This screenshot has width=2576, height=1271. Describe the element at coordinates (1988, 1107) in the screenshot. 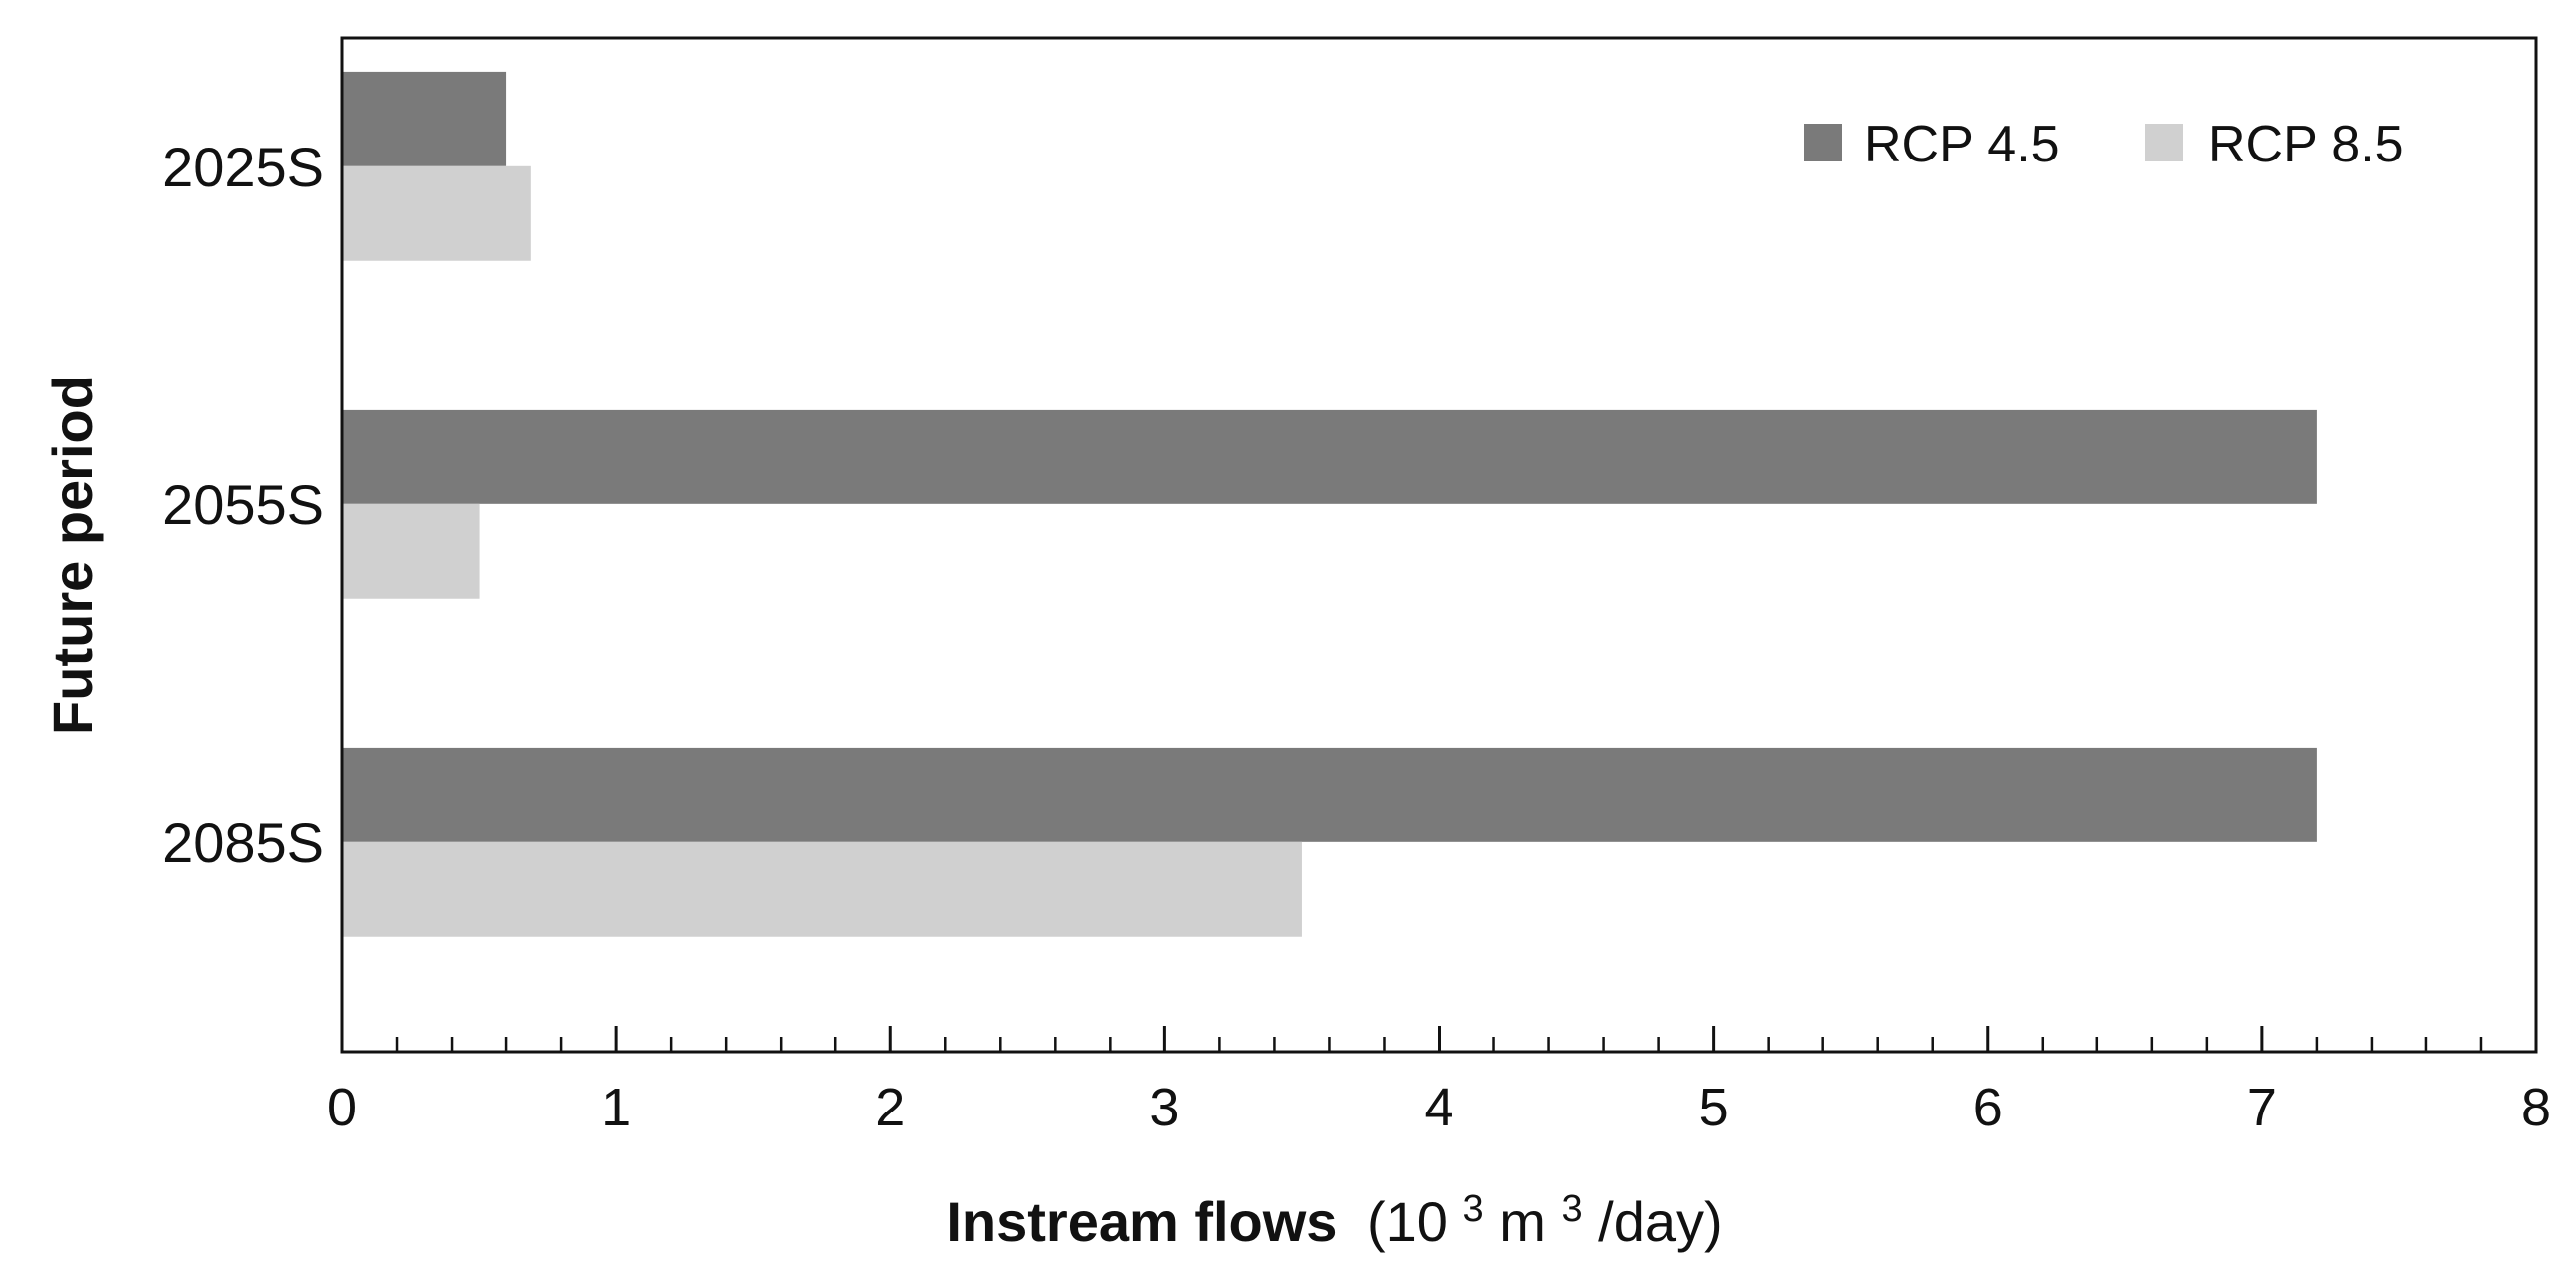

I see `x-tick-label: 6` at that location.